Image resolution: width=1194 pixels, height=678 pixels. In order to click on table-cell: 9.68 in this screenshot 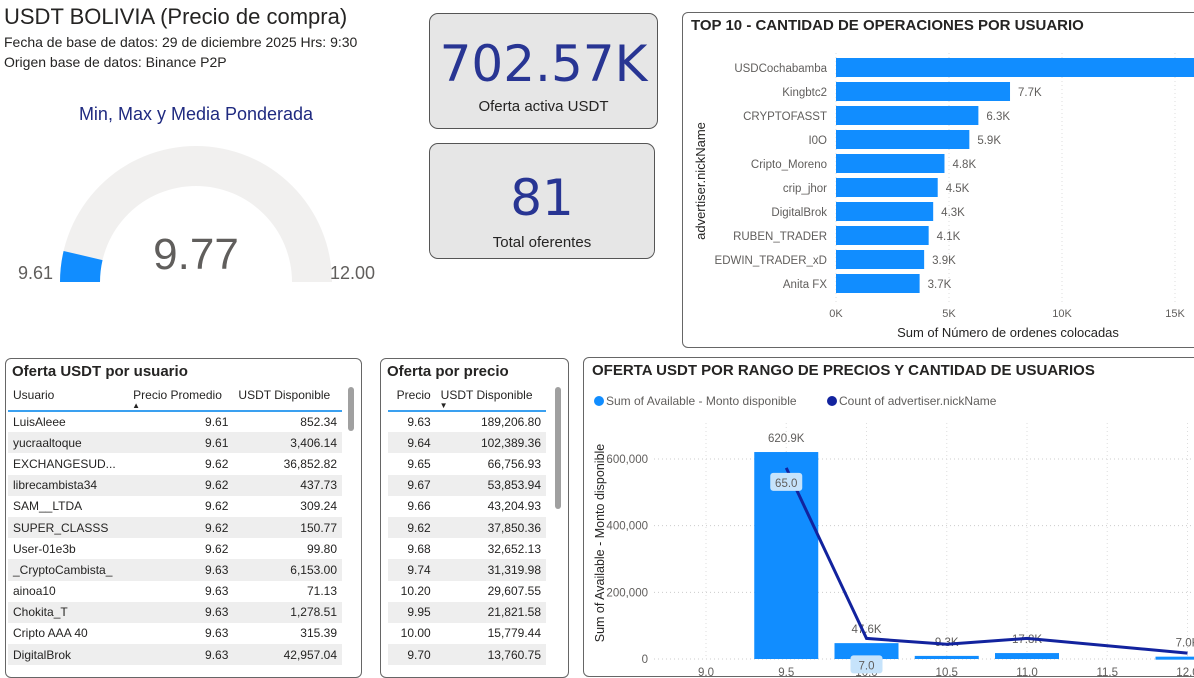, I will do `click(412, 548)`.